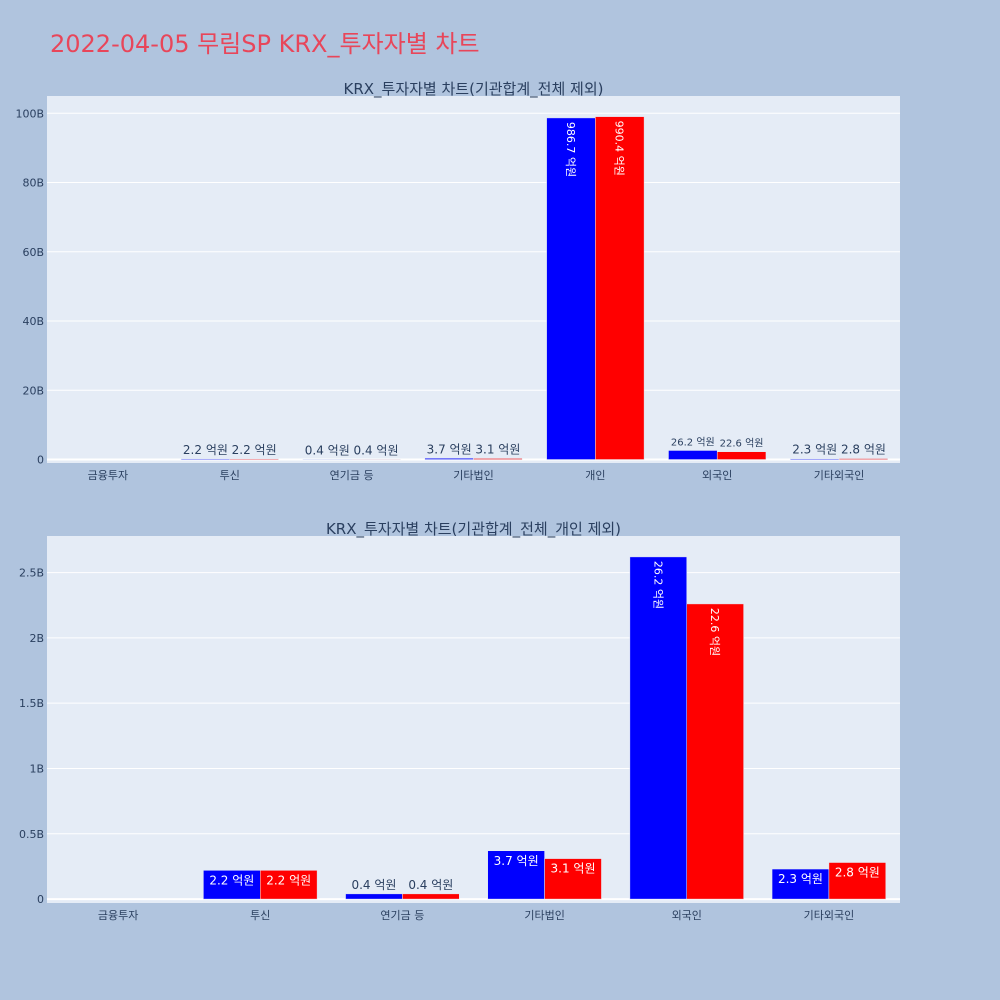 This screenshot has height=1000, width=1000. I want to click on top-chart-title: KRX_투자자별 차트(기관합계_전체 제외), so click(474, 89).